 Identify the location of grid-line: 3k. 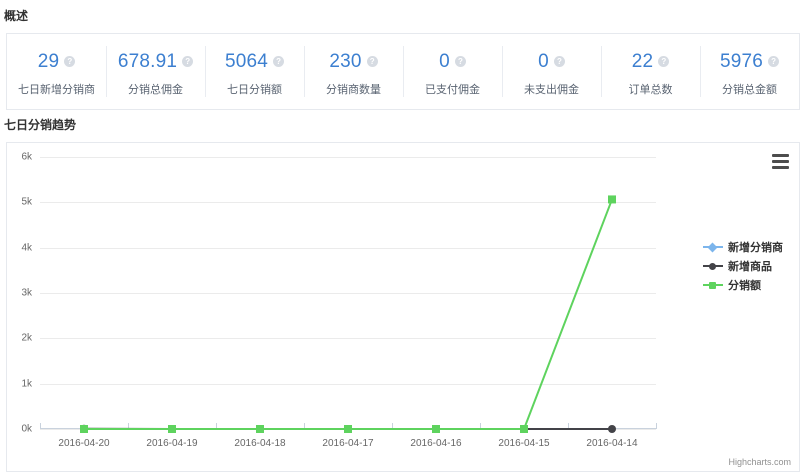
(338, 293).